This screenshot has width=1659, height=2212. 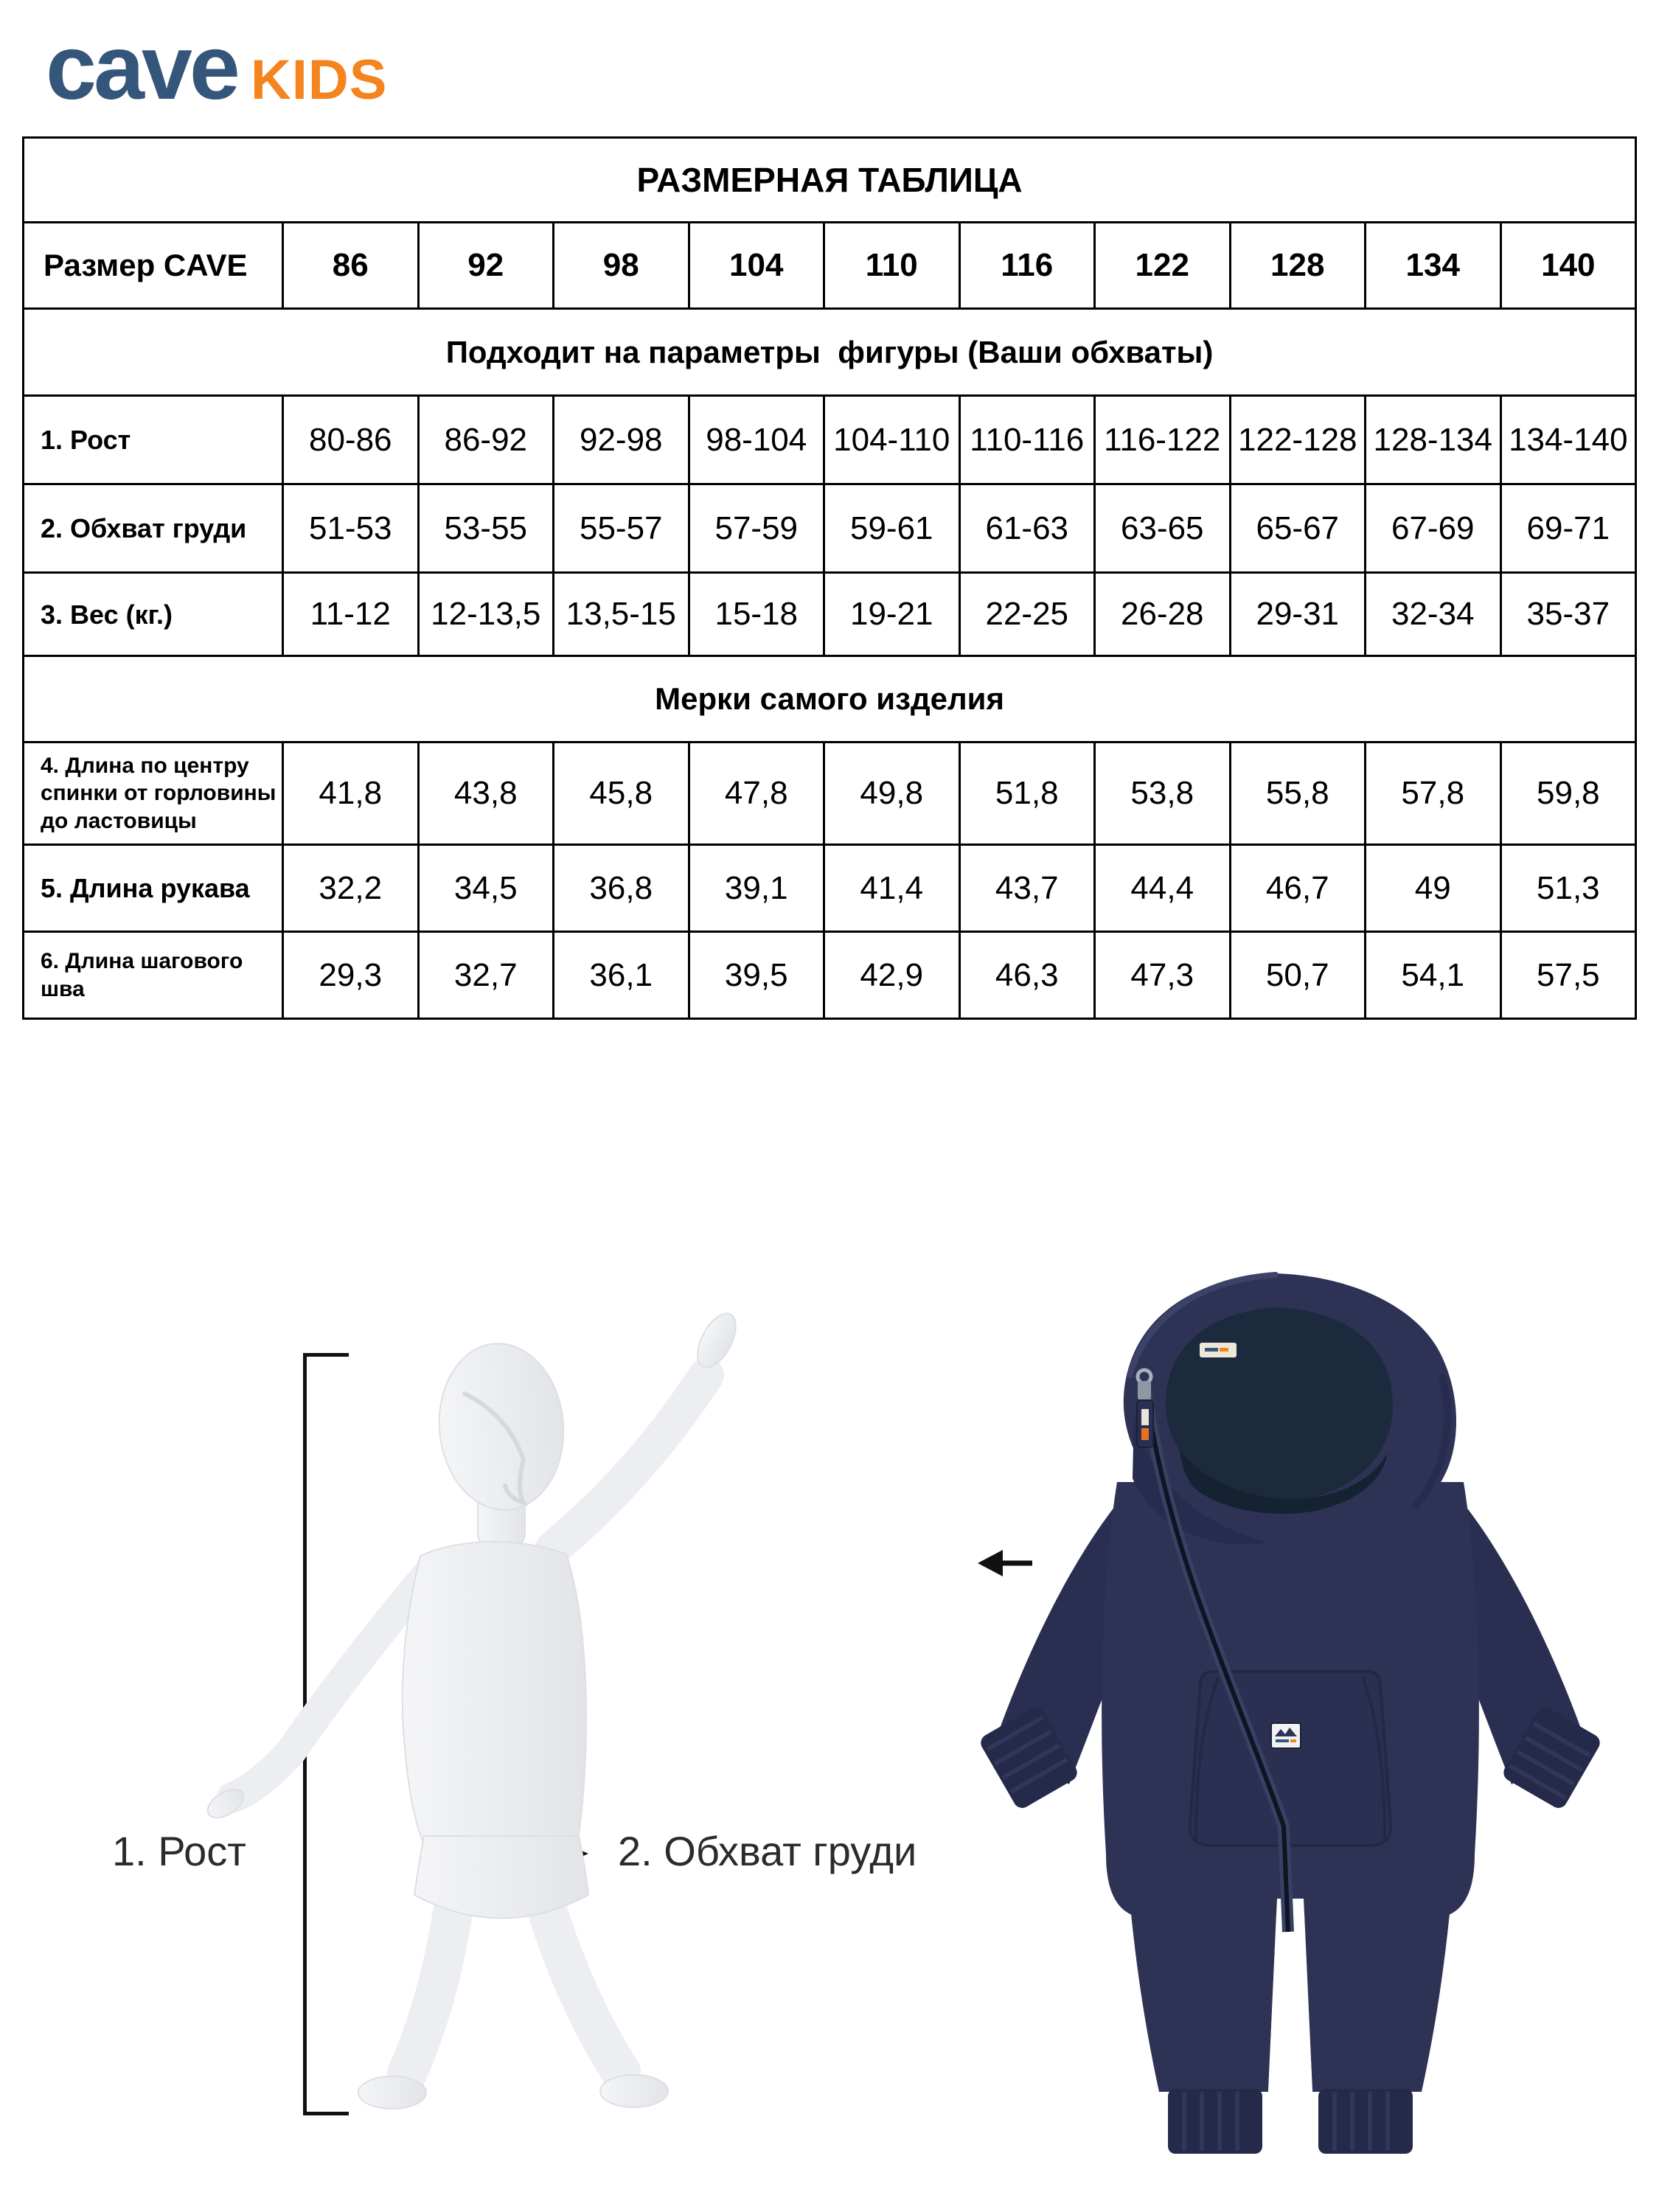 I want to click on measure-value-cell: 57,5, so click(x=1568, y=975).